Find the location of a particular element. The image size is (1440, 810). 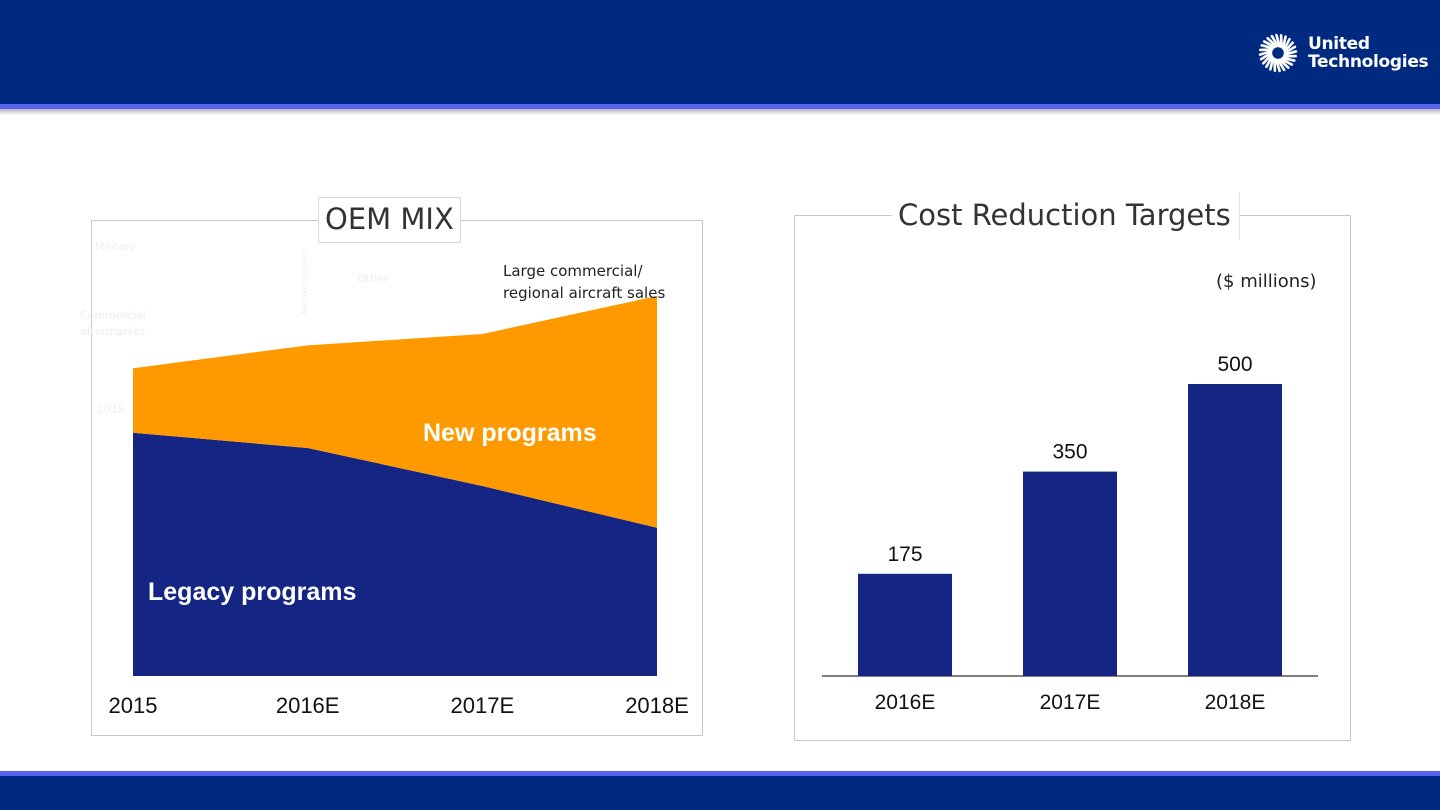

header-shadow is located at coordinates (720, 112).